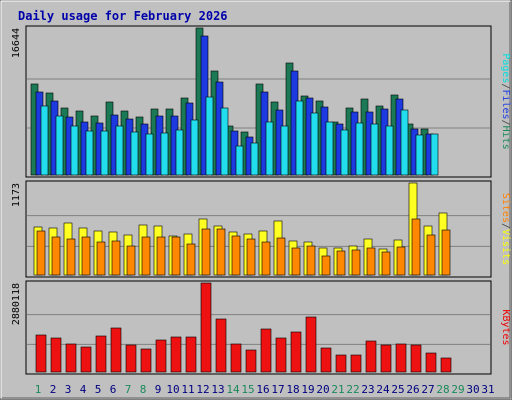 Image resolution: width=512 pixels, height=400 pixels. What do you see at coordinates (472, 389) in the screenshot?
I see `x-tick-label: 30` at bounding box center [472, 389].